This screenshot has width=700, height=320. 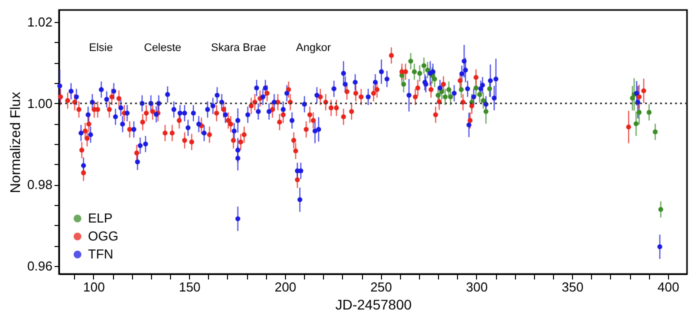 I want to click on annotation: Angkor, so click(x=314, y=48).